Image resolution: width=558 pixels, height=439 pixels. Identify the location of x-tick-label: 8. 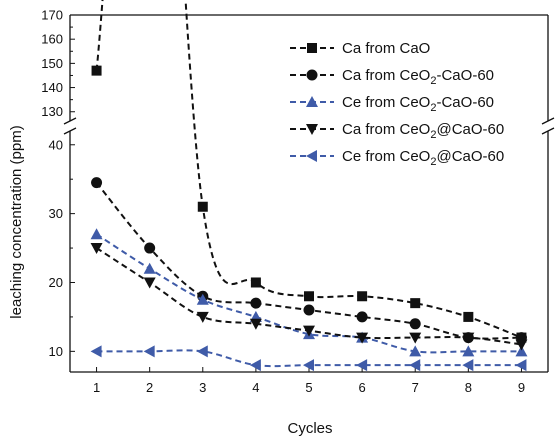
(468, 387).